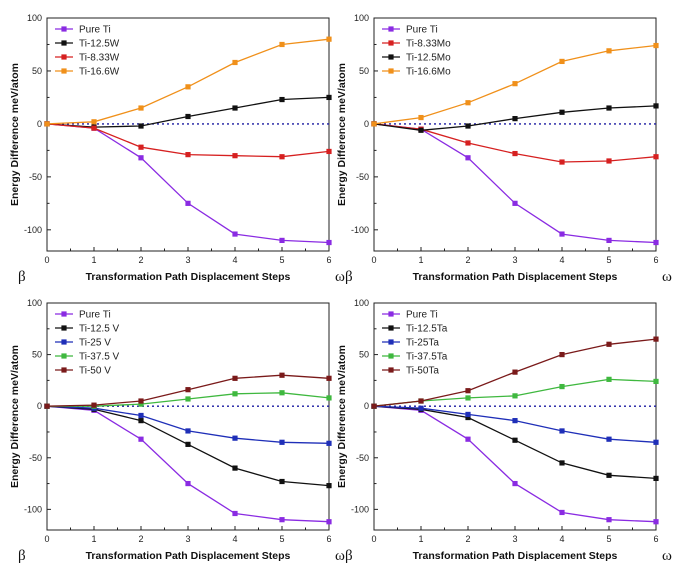 This screenshot has height=573, width=685. What do you see at coordinates (87, 51) in the screenshot?
I see `legend: Pure Ti Ti-12.5W Ti-8.33W Ti-16.6W` at bounding box center [87, 51].